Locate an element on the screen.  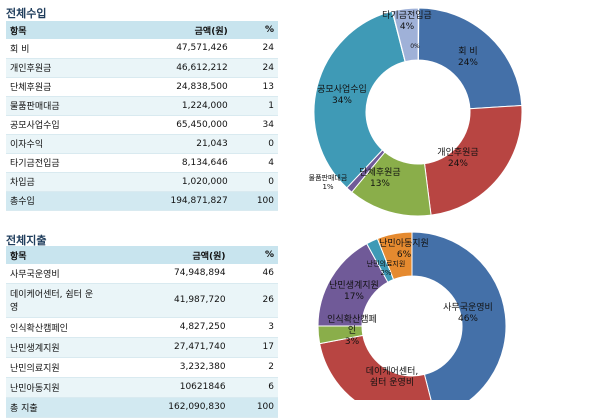
income-cell-amount: 46,612,212 is located at coordinates (171, 68).